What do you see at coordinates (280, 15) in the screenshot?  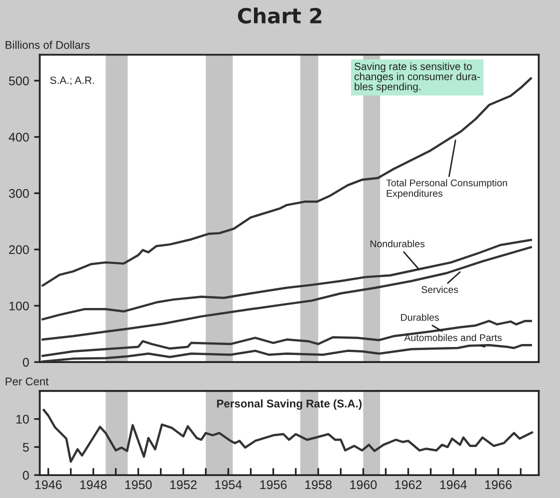 I see `chart-title: Chart 2` at bounding box center [280, 15].